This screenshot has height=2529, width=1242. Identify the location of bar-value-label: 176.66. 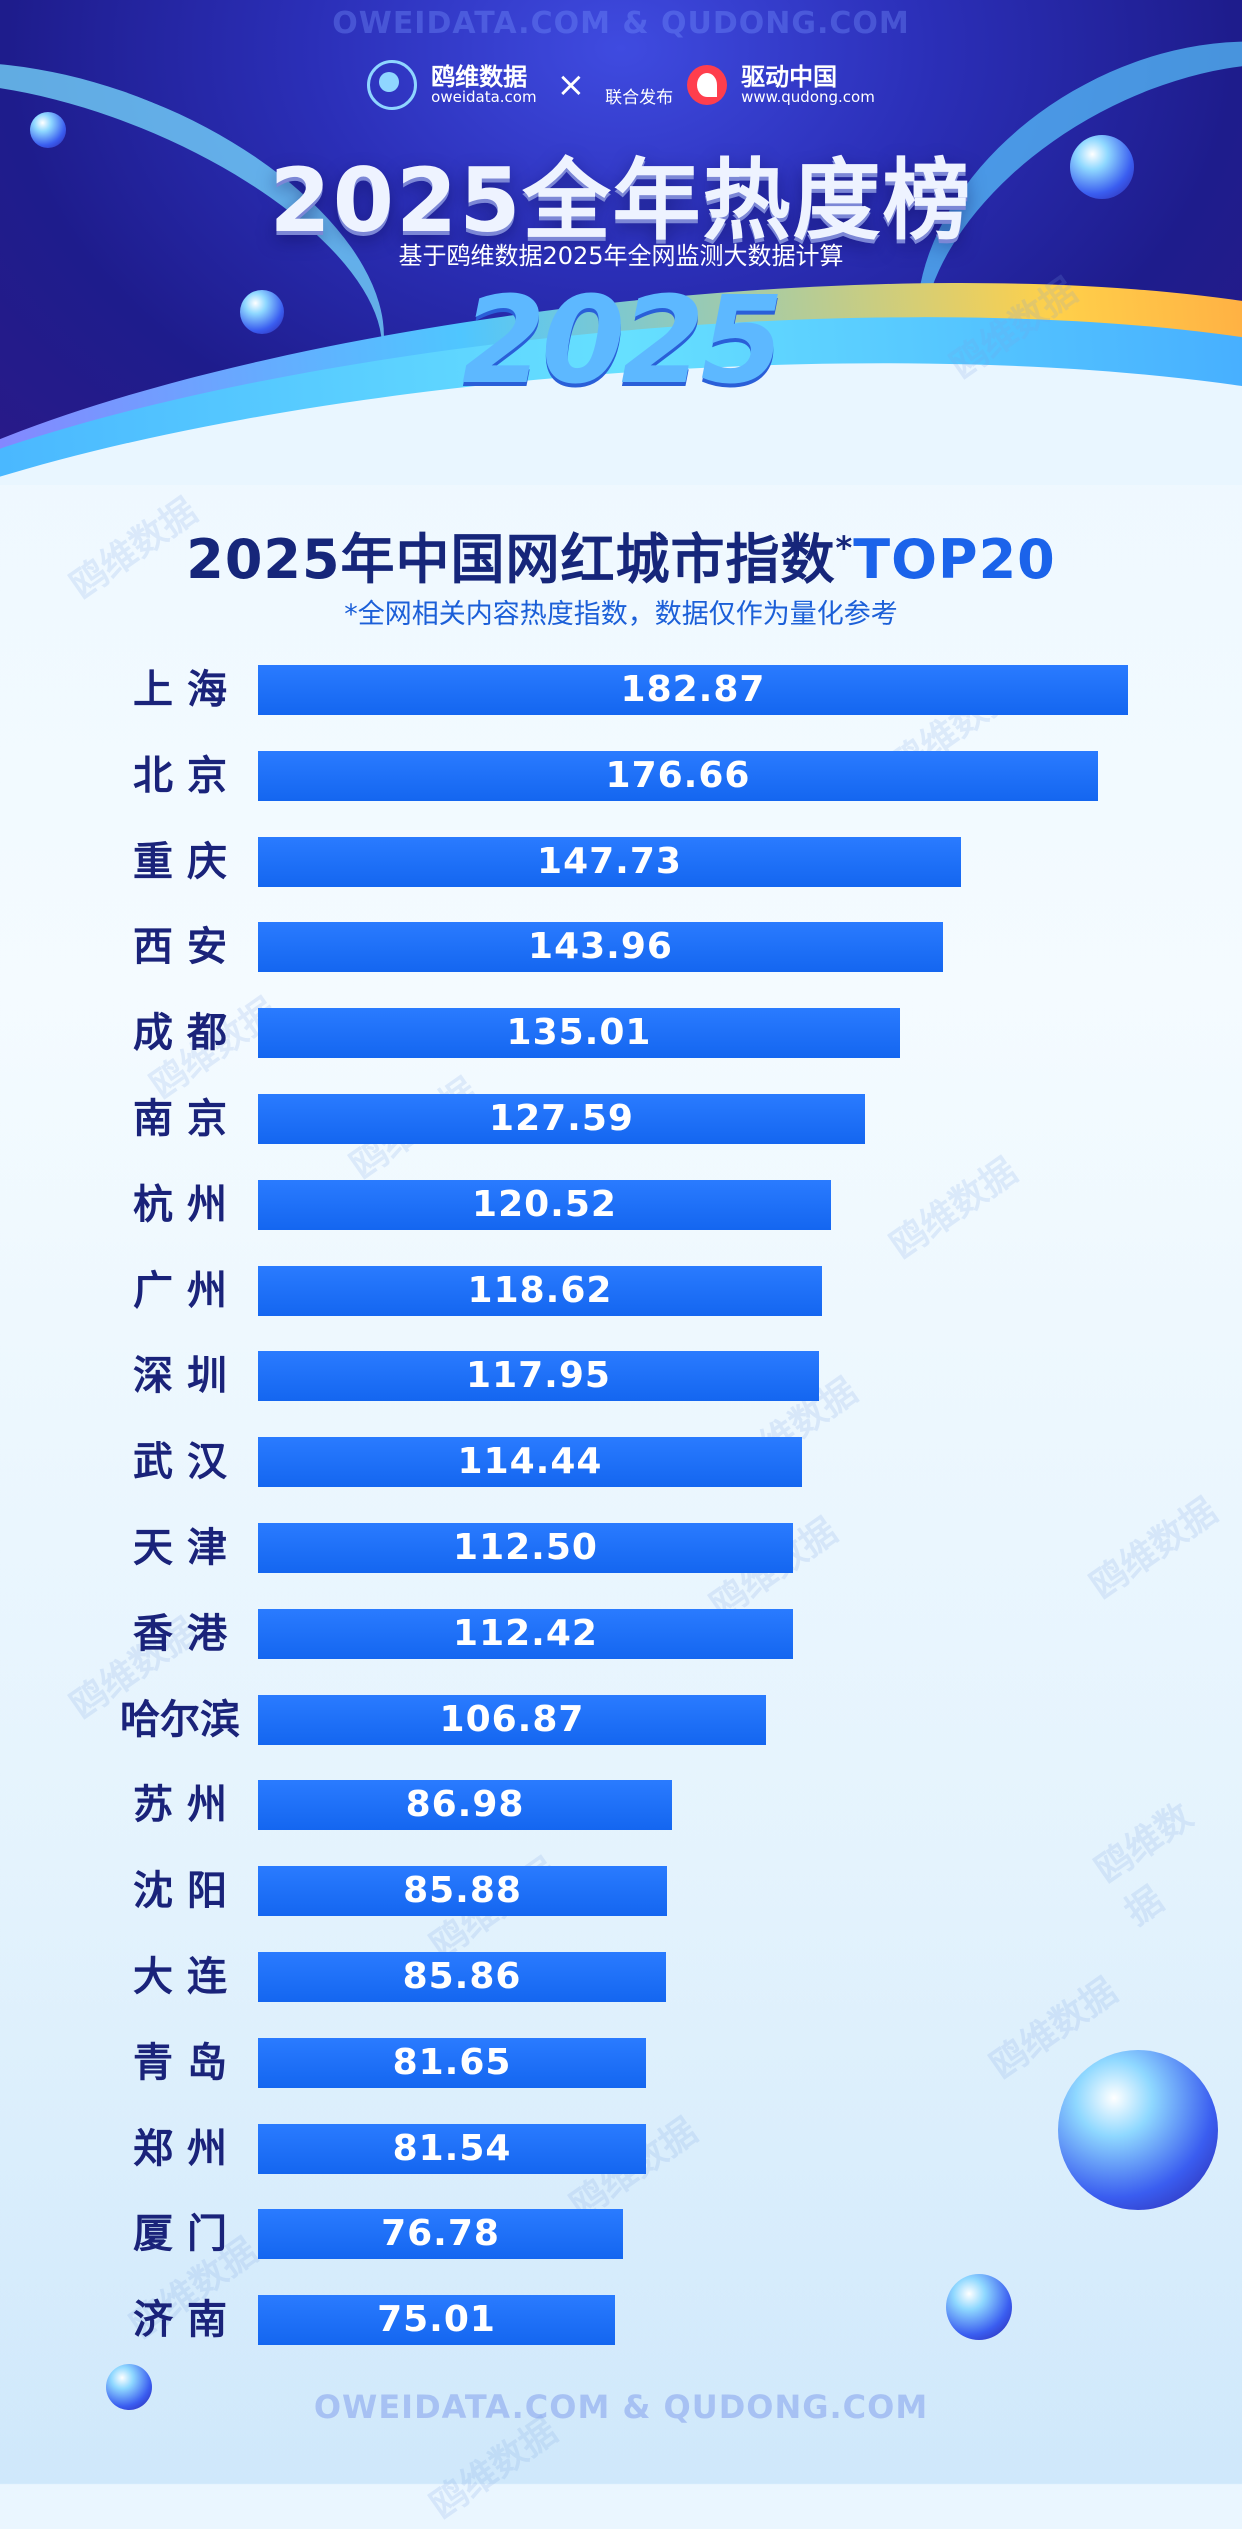
(678, 775).